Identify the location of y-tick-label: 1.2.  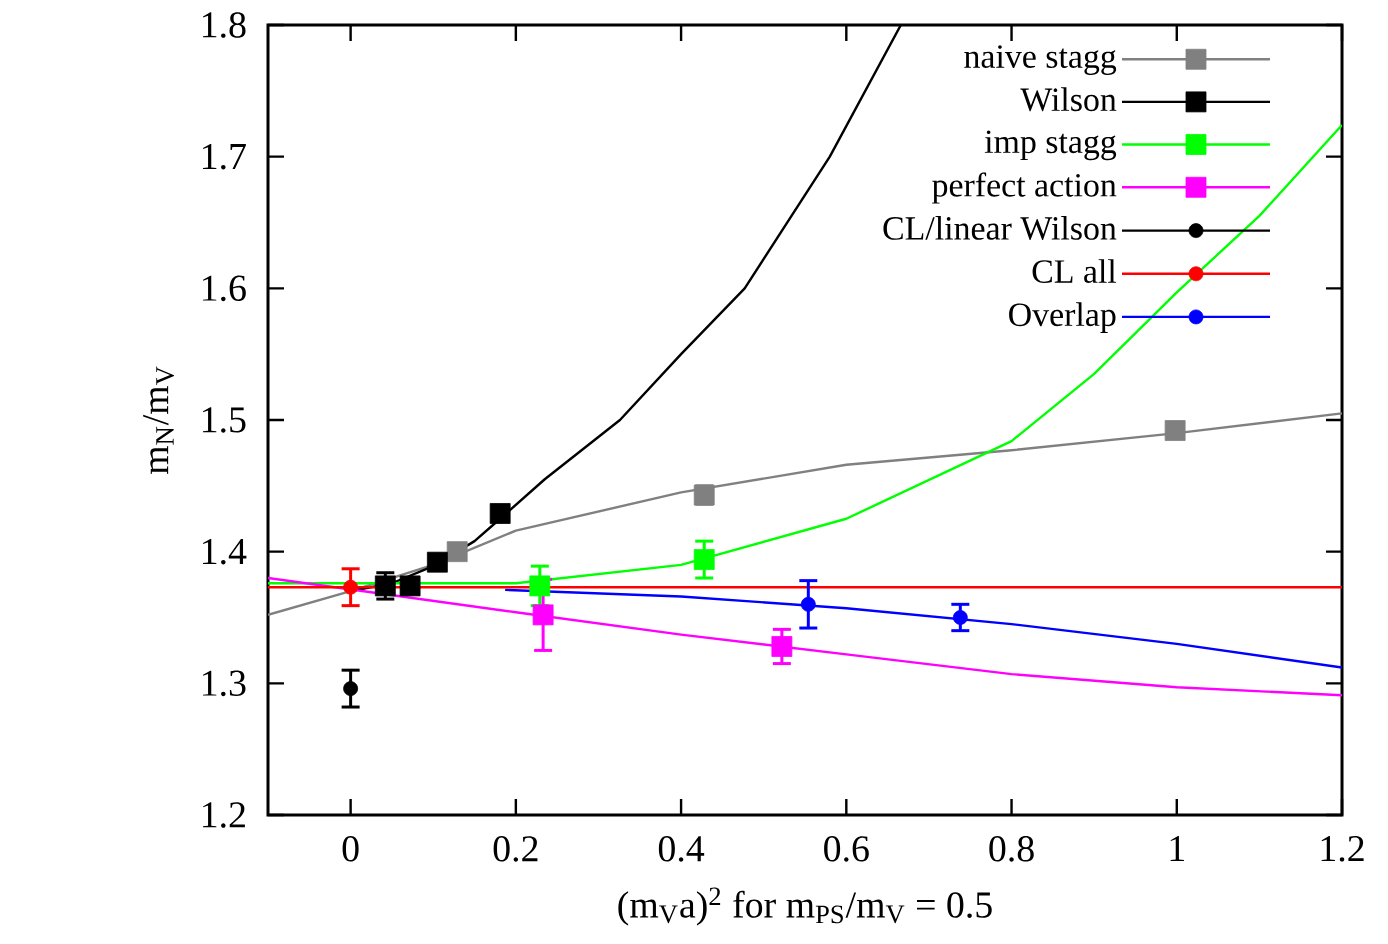
(223, 815).